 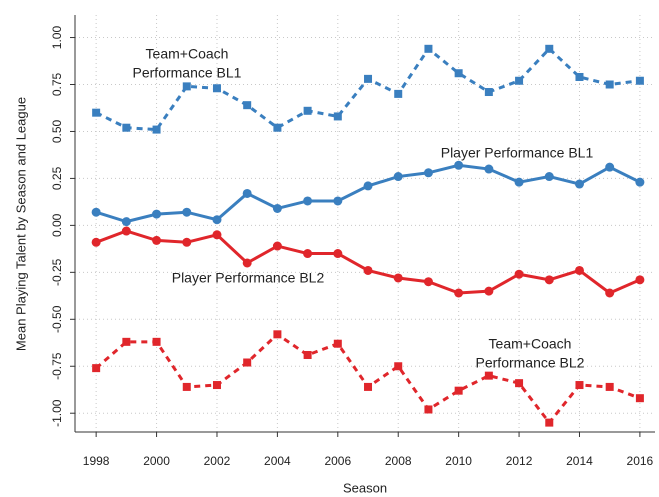 What do you see at coordinates (365, 487) in the screenshot?
I see `x-axis-label: Season` at bounding box center [365, 487].